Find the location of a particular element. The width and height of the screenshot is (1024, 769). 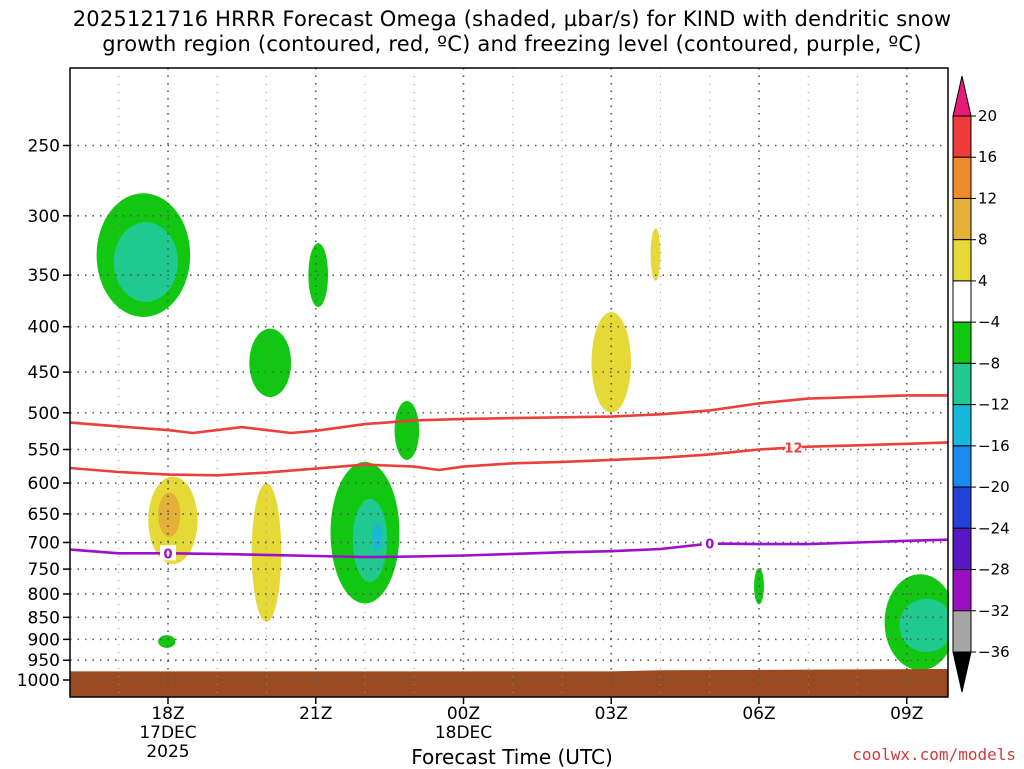

x-tick-date-18Z: 17DEC is located at coordinates (167, 733).